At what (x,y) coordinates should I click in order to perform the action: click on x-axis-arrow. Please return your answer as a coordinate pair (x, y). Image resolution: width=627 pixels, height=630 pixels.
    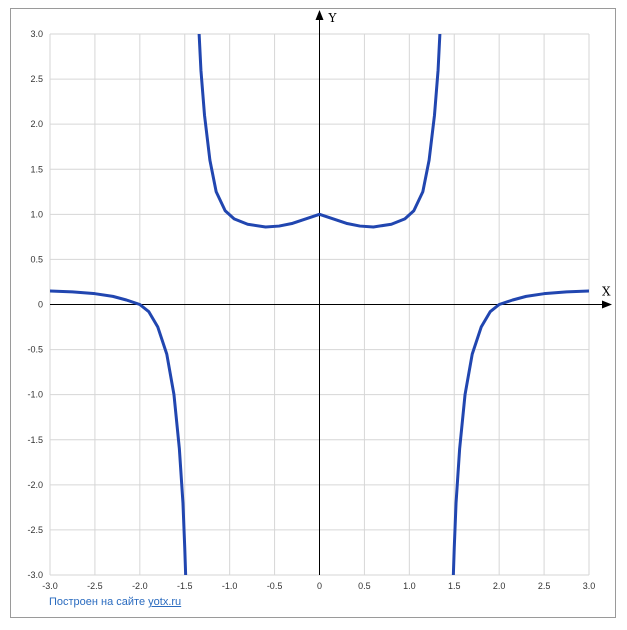
    Looking at the image, I should click on (607, 304).